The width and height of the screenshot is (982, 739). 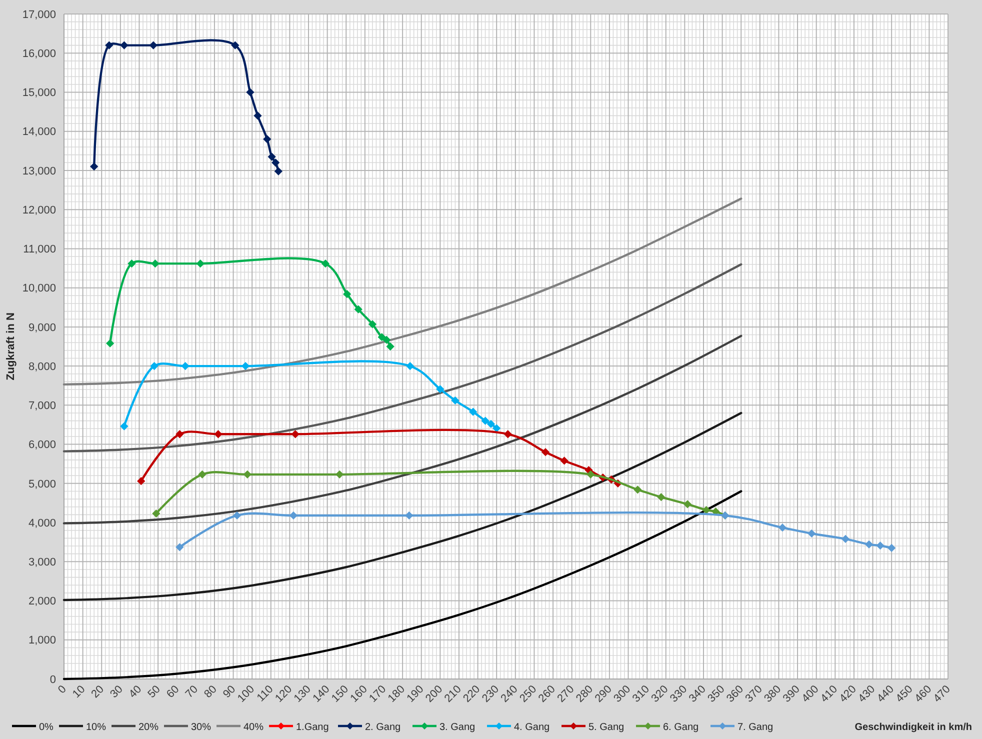 What do you see at coordinates (811, 694) in the screenshot?
I see `x-tick-label: 400` at bounding box center [811, 694].